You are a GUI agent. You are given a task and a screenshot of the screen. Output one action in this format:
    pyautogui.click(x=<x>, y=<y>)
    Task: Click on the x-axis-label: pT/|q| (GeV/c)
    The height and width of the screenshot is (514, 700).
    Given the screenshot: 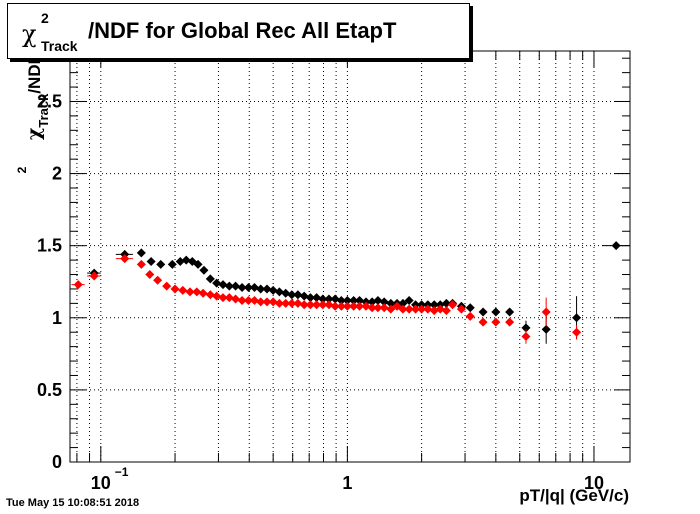 What is the action you would take?
    pyautogui.click(x=574, y=495)
    